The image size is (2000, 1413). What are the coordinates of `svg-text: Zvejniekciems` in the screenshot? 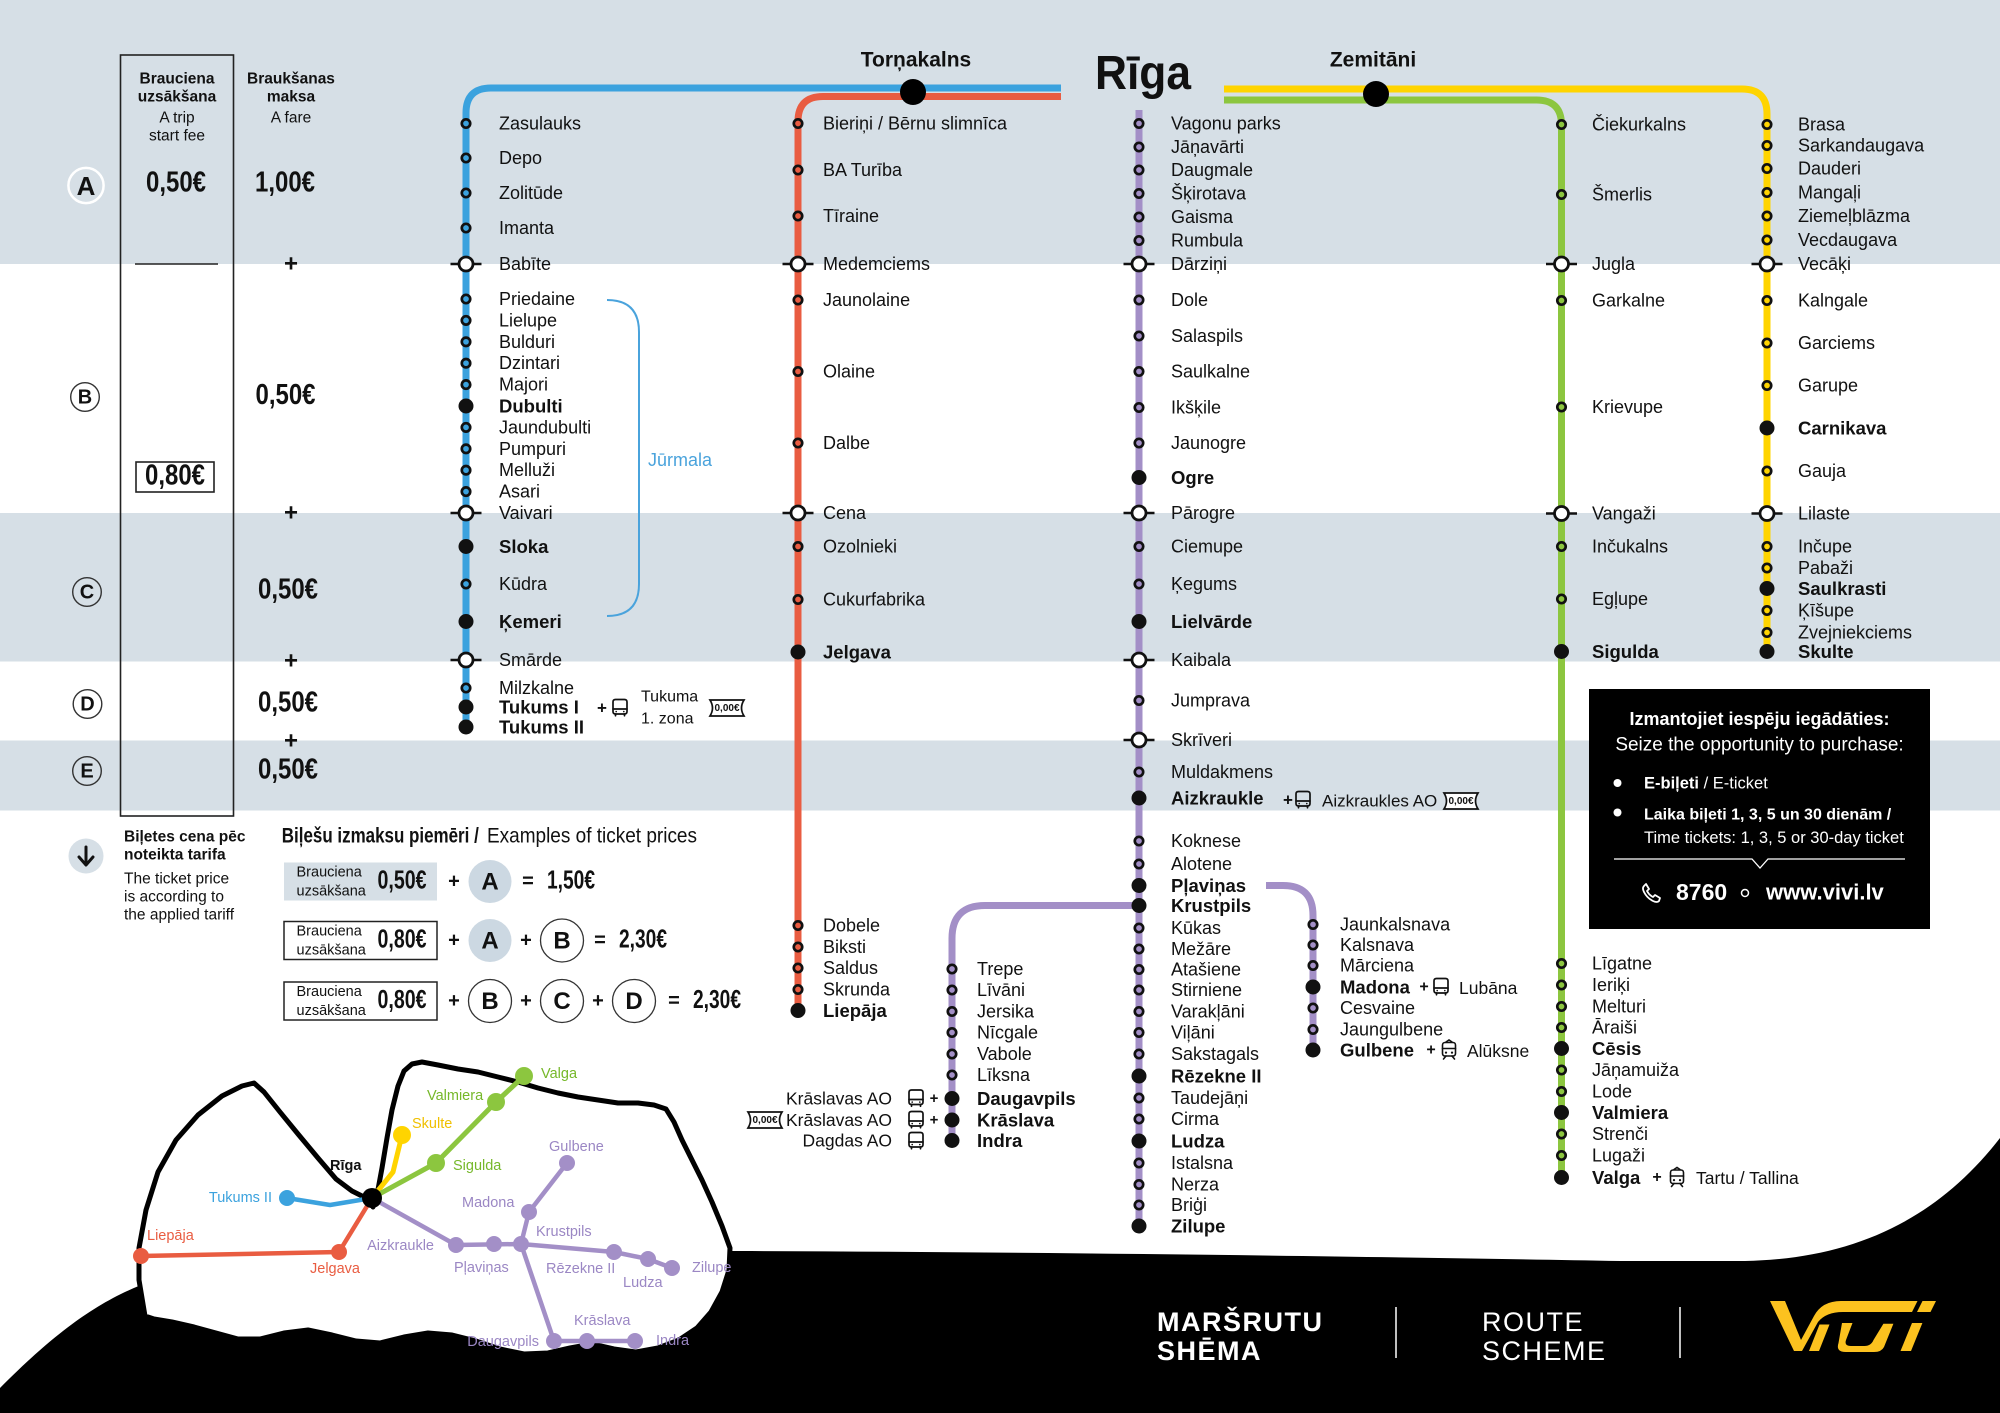 It's located at (1855, 633).